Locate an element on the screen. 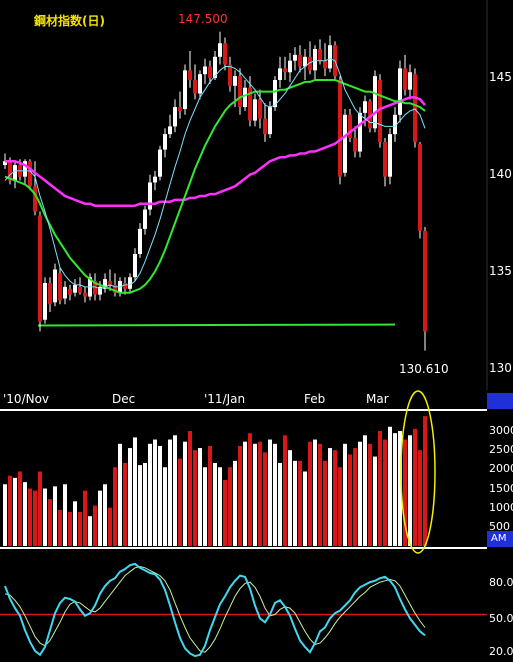 This screenshot has height=662, width=513. volume-tick-label: 500 is located at coordinates (499, 526).